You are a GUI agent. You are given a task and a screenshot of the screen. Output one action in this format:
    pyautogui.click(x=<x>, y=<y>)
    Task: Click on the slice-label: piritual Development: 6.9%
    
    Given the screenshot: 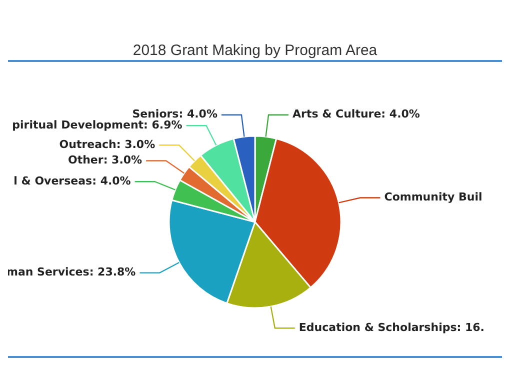 What is the action you would take?
    pyautogui.click(x=97, y=125)
    